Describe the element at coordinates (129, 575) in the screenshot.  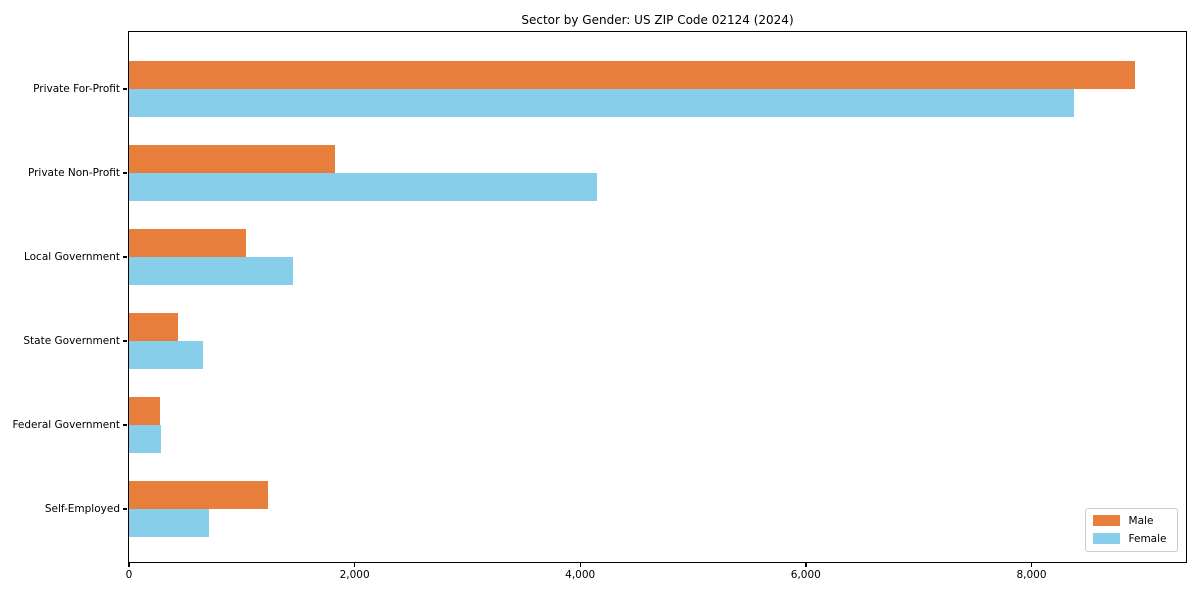
I see `x-tick-label: 0` at that location.